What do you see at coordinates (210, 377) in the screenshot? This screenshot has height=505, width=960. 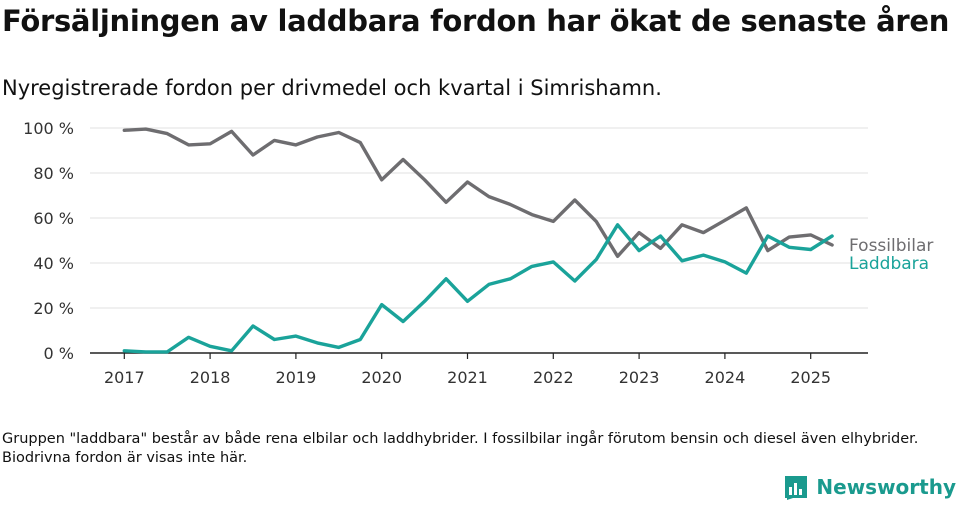 I see `x-tick-label: 2018` at bounding box center [210, 377].